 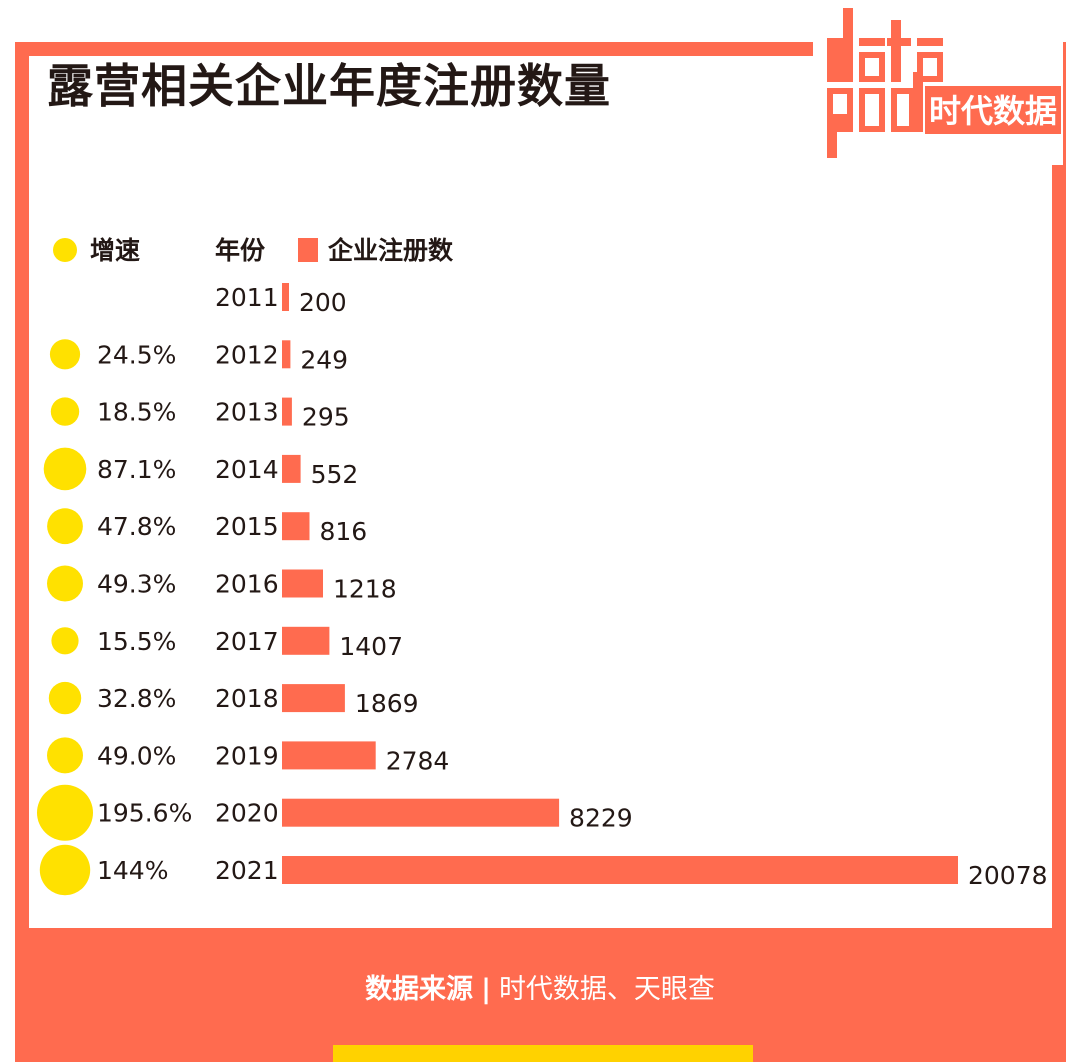 What do you see at coordinates (247, 755) in the screenshot?
I see `year-label: 2019` at bounding box center [247, 755].